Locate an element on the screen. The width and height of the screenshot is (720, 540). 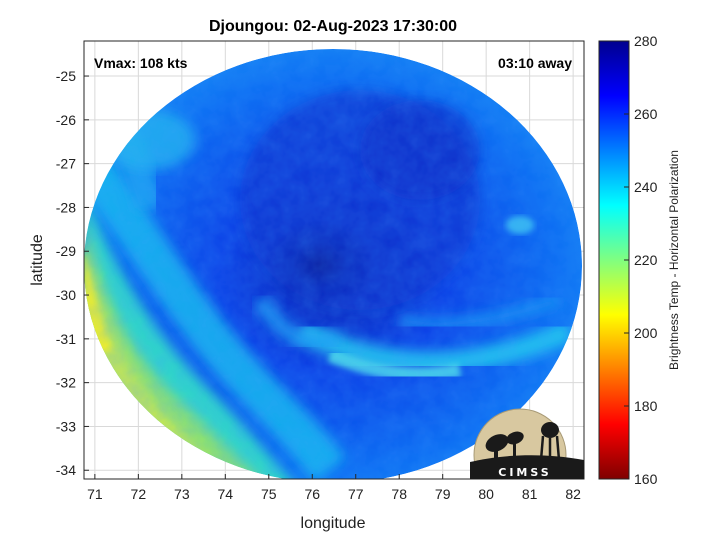
y-axis-label: latitude is located at coordinates (37, 260).